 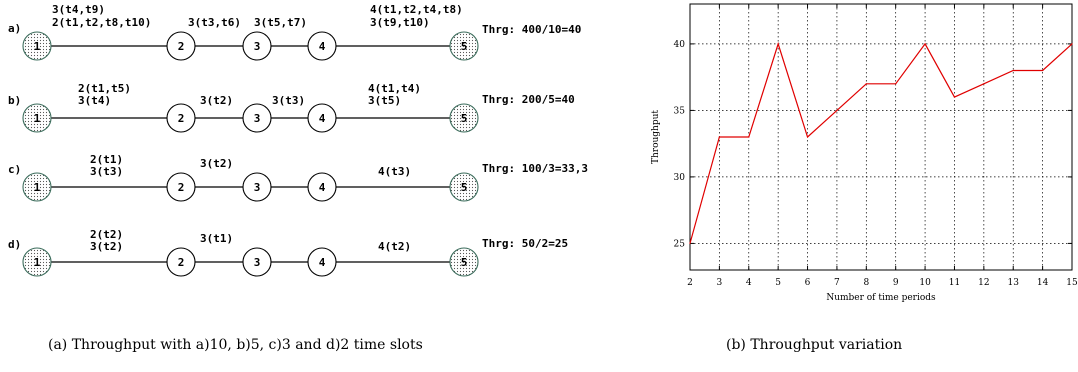 I want to click on throughput-label: Thrg: 200/5=40, so click(x=528, y=99).